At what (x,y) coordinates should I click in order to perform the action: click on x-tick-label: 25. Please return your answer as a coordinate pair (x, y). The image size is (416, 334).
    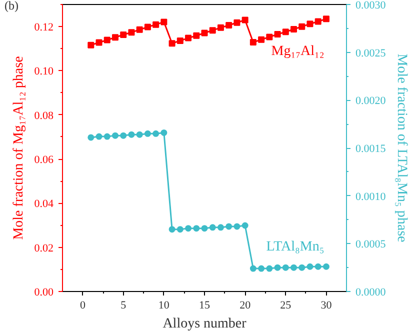
    Looking at the image, I should click on (286, 306).